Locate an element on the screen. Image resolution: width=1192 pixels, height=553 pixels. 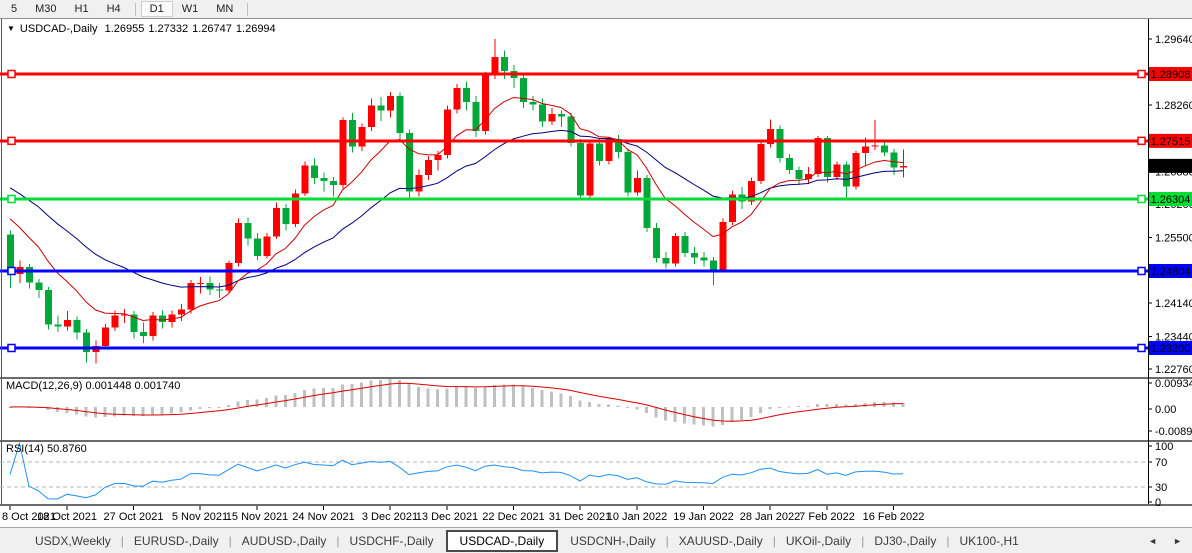
rsi-axis-label: 70 is located at coordinates (1161, 463).